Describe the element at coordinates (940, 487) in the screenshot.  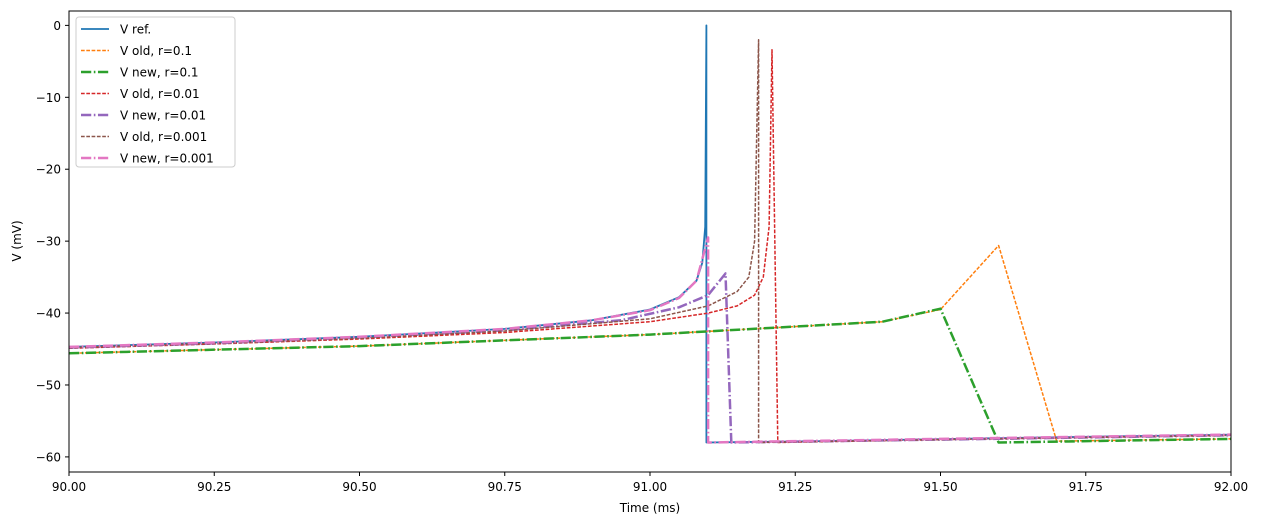
I see `x-tick-label: 91.50` at that location.